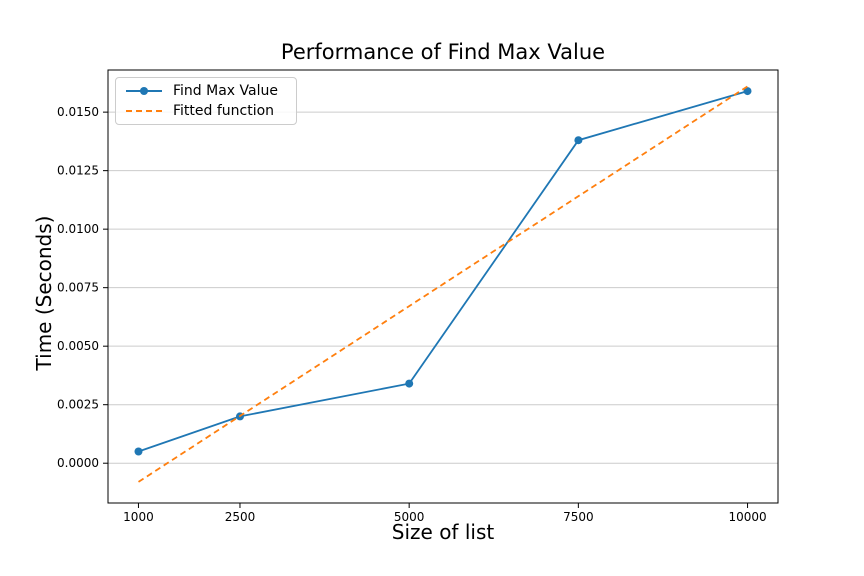  What do you see at coordinates (240, 517) in the screenshot?
I see `x-tick-label: 2500` at bounding box center [240, 517].